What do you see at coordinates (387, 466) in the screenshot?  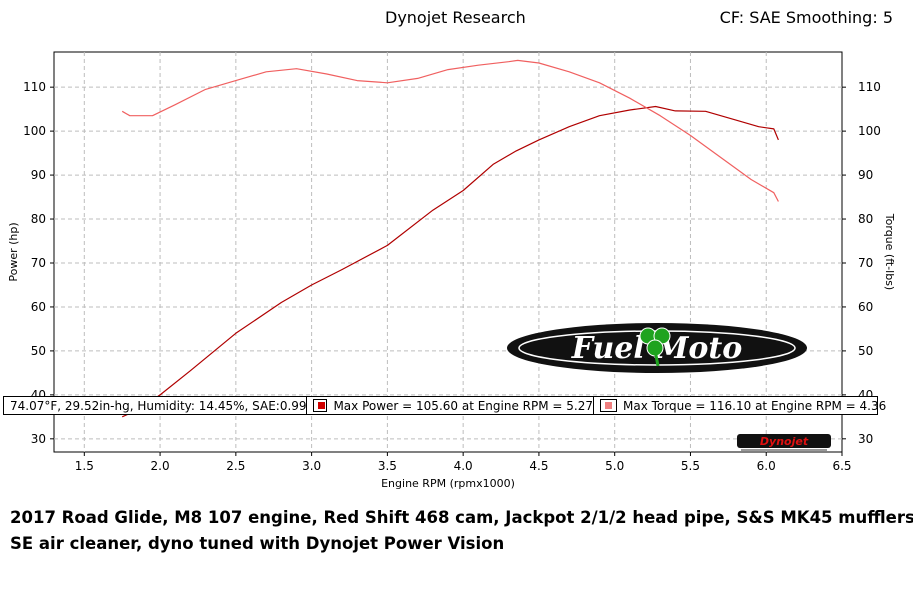 I see `x-tick-label: 3.5` at bounding box center [387, 466].